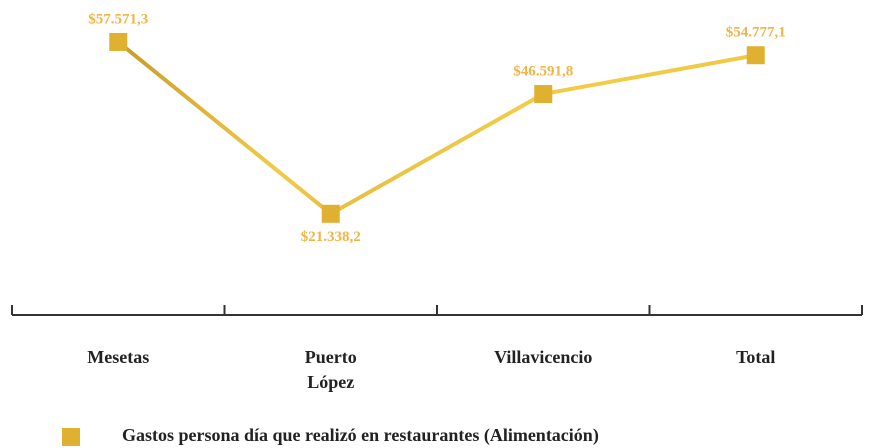 This screenshot has height=448, width=872. I want to click on category-text: Villavicencio, so click(543, 357).